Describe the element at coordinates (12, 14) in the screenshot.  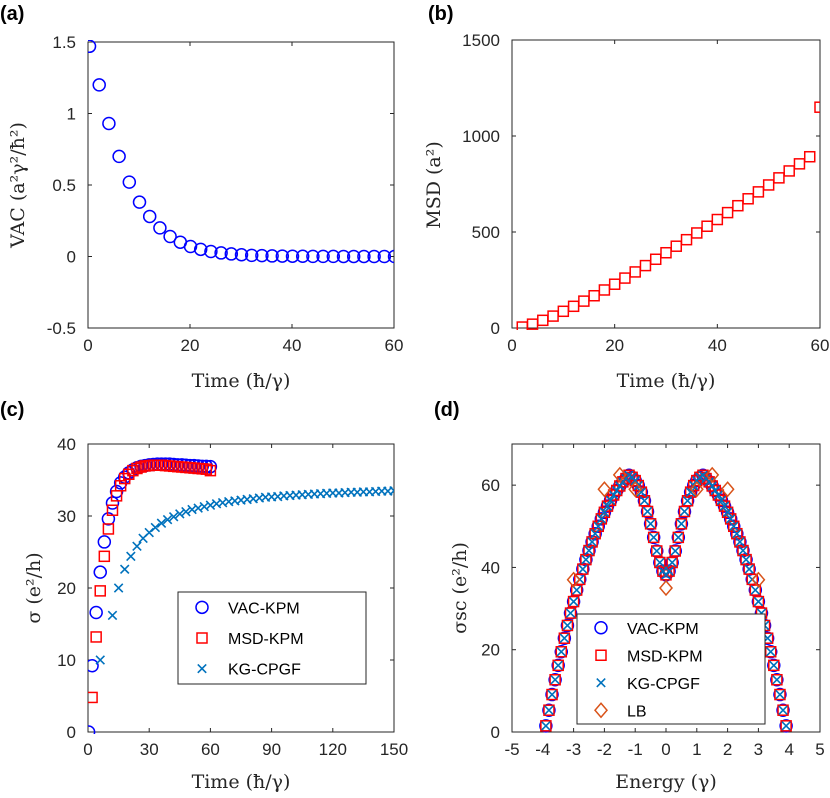
I see `panel-label-a: (a)` at that location.